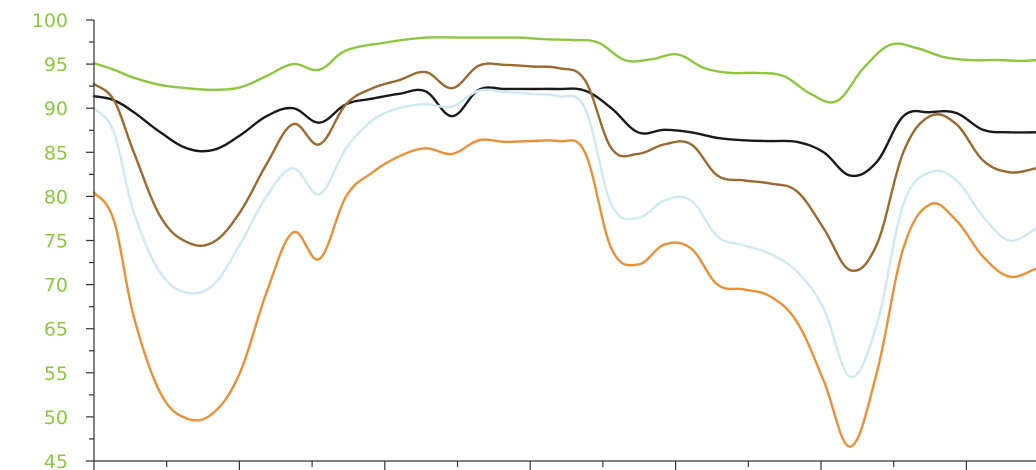 This screenshot has height=470, width=1036. What do you see at coordinates (50, 21) in the screenshot?
I see `y-tick-label: 100` at bounding box center [50, 21].